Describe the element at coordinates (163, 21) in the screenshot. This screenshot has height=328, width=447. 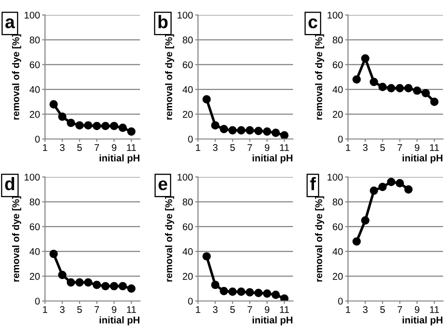
I see `chart-title: b` at that location.